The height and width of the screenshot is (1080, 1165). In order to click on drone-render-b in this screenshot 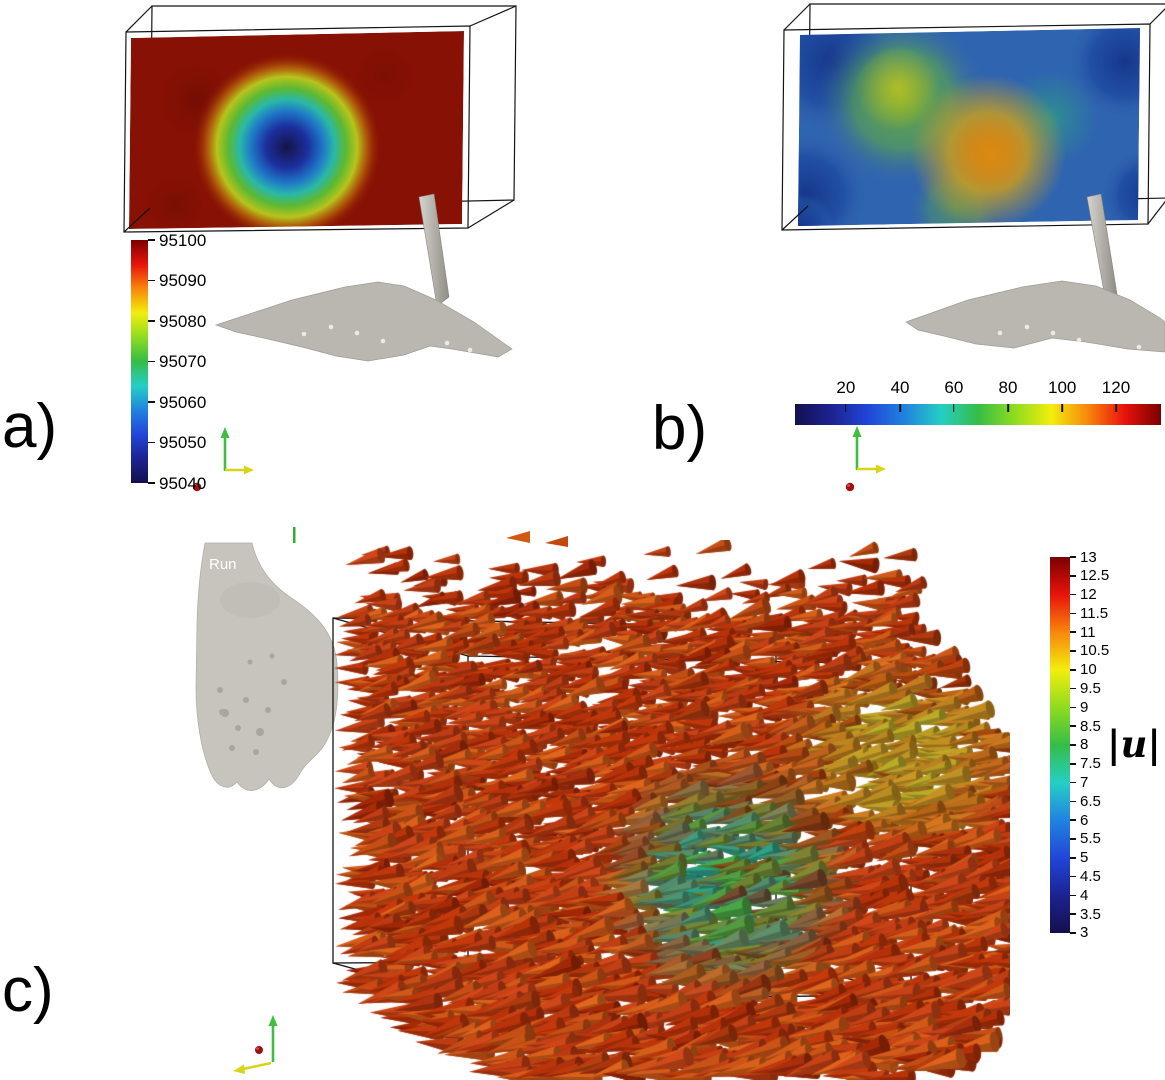, I will do `click(1035, 273)`.